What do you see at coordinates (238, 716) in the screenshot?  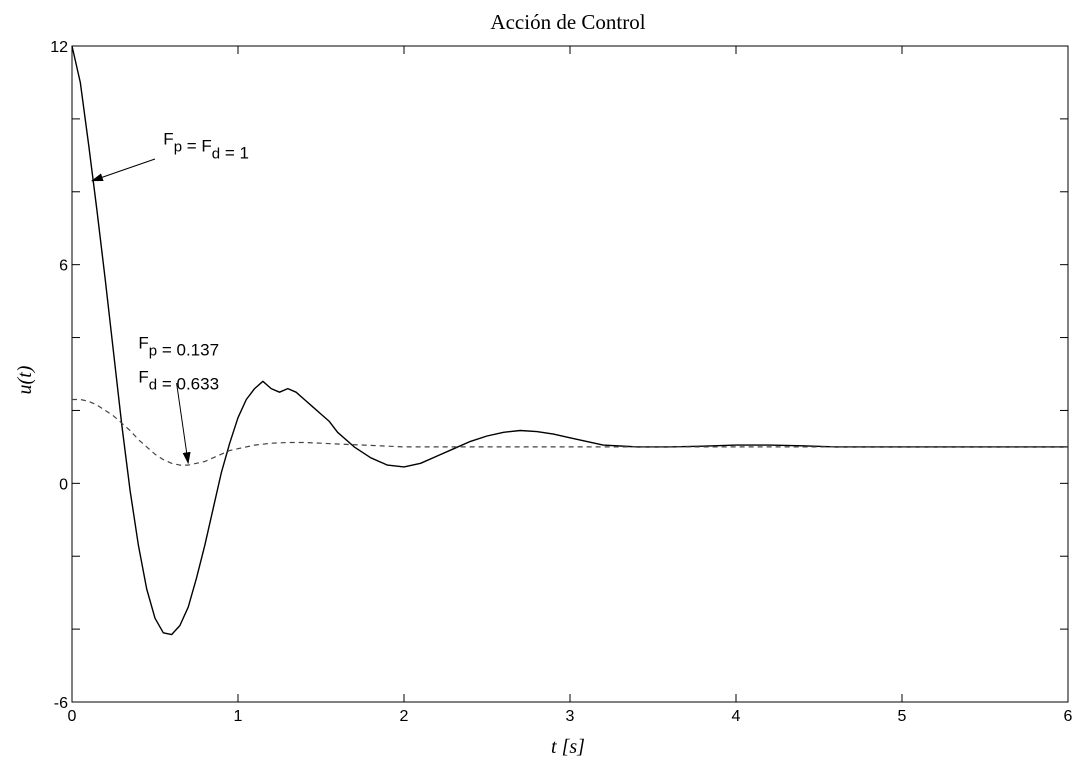 I see `x-tick-label: 1` at bounding box center [238, 716].